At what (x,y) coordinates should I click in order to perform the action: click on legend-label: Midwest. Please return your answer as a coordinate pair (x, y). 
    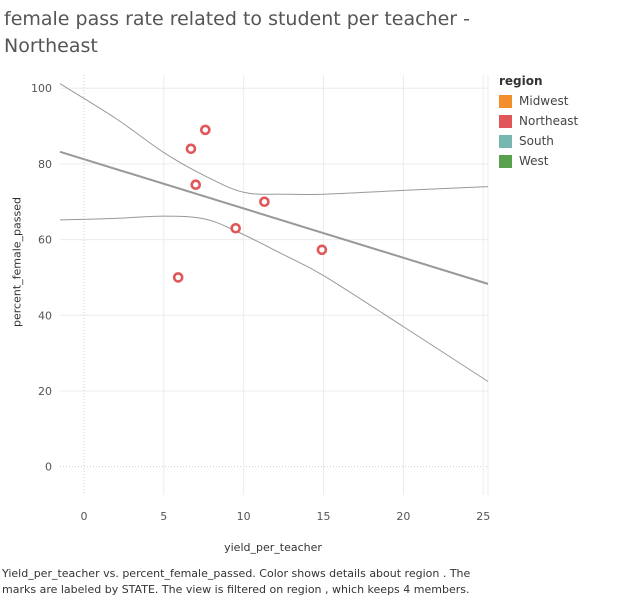
    Looking at the image, I should click on (544, 101).